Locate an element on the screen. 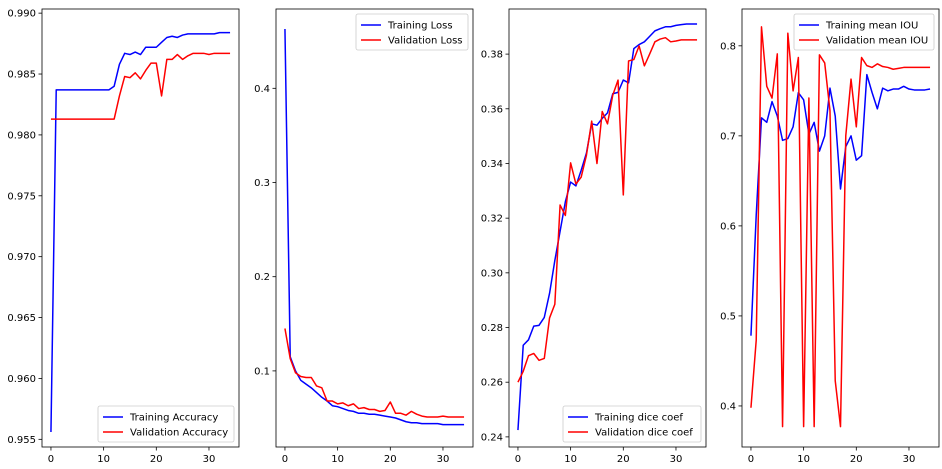 This screenshot has height=469, width=942. y-tick-label: 0.990 is located at coordinates (21, 14).